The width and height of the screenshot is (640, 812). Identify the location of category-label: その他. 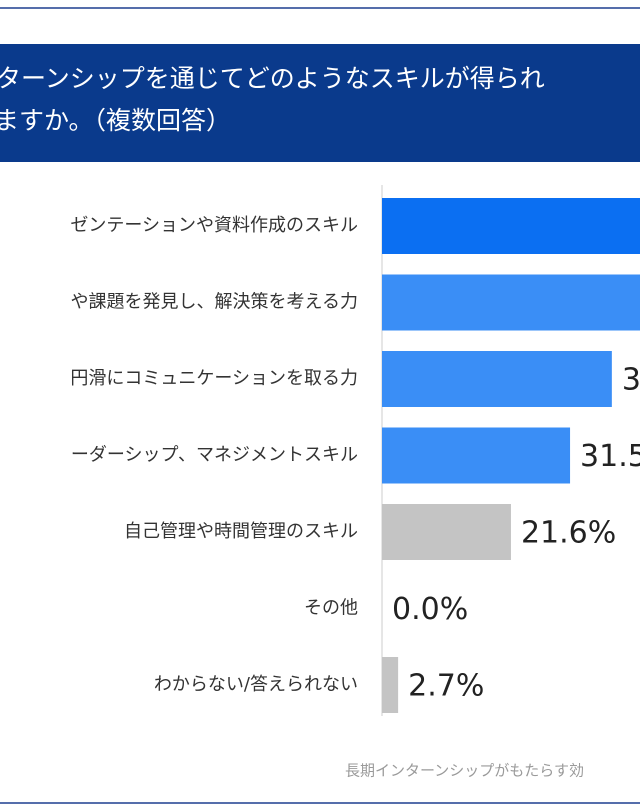
(331, 608).